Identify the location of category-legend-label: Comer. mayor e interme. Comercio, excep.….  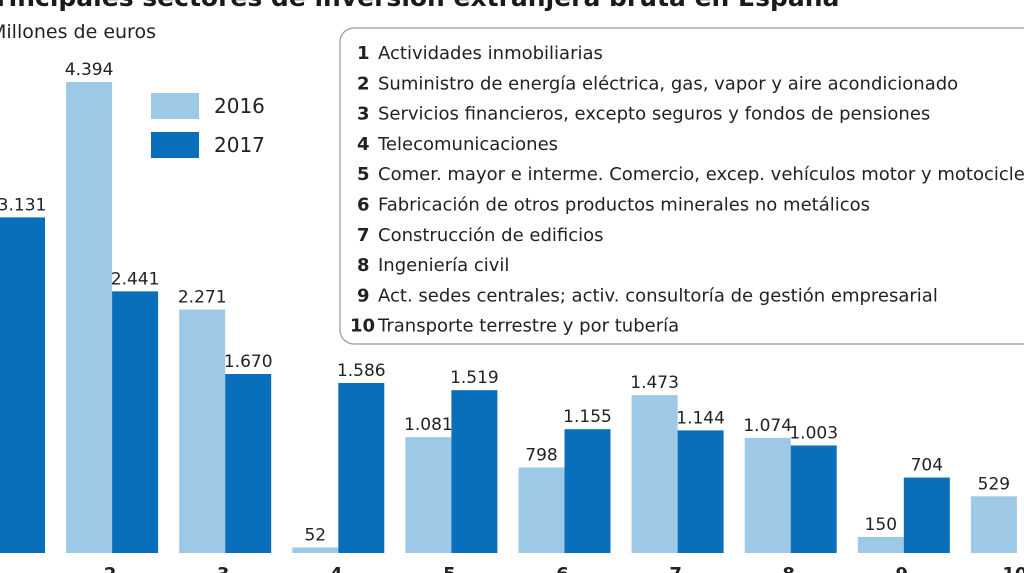
(701, 174).